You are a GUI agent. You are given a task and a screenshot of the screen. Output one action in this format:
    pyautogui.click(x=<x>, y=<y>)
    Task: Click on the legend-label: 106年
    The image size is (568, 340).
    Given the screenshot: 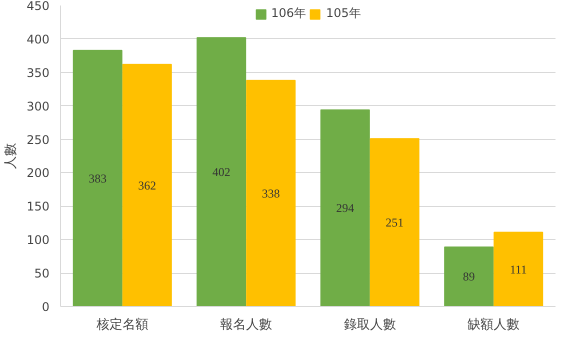 What is the action you would take?
    pyautogui.click(x=288, y=13)
    